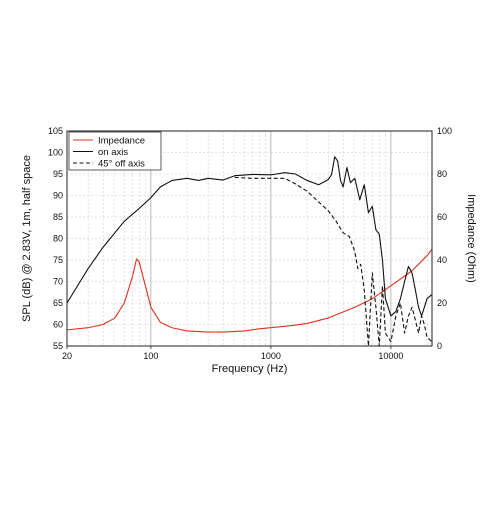 Image resolution: width=500 pixels, height=505 pixels. Describe the element at coordinates (250, 369) in the screenshot. I see `x-axis-title: Frequency (Hz)` at that location.